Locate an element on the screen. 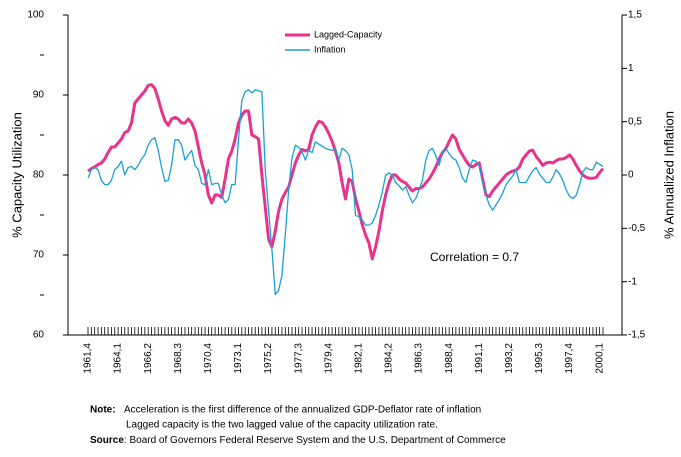  y-tick-label: 70 is located at coordinates (39, 255).